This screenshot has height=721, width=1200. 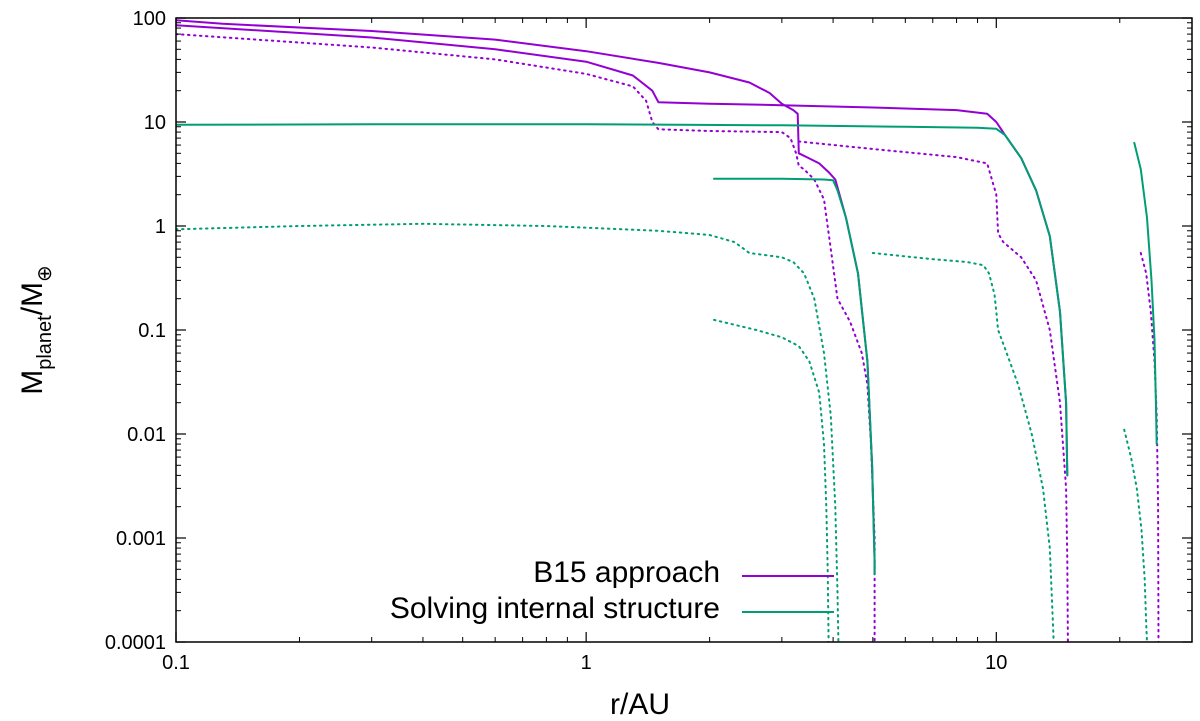 What do you see at coordinates (152, 331) in the screenshot?
I see `y-tick-label: 0.1` at bounding box center [152, 331].